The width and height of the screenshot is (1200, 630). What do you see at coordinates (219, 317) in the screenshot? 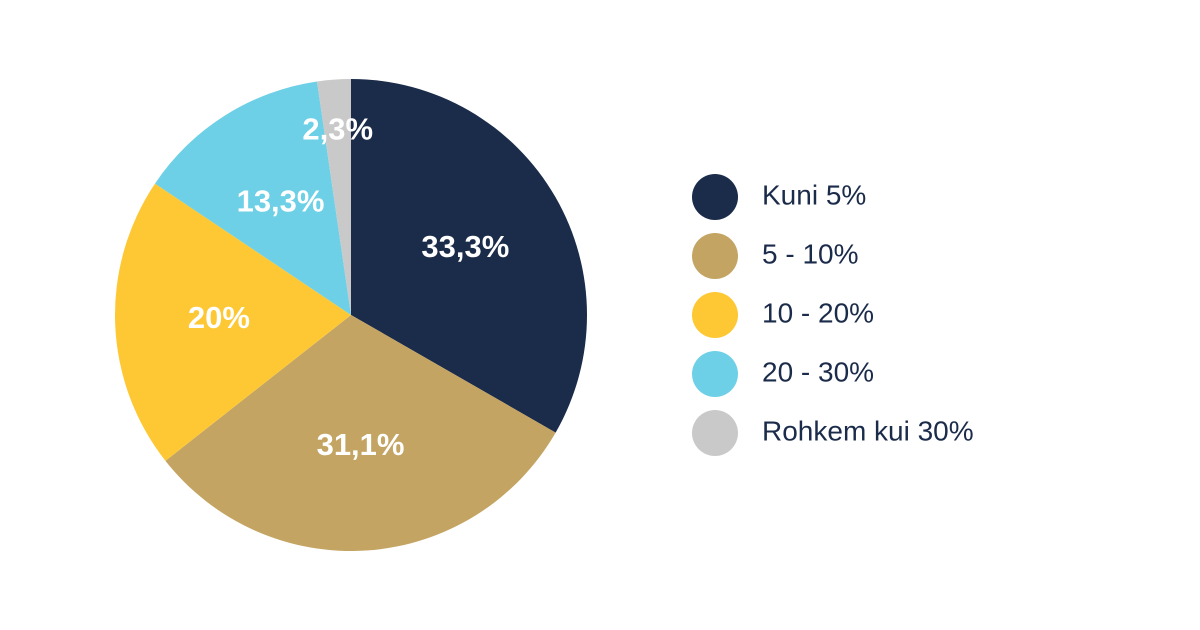
I see `value-label: 20%` at bounding box center [219, 317].